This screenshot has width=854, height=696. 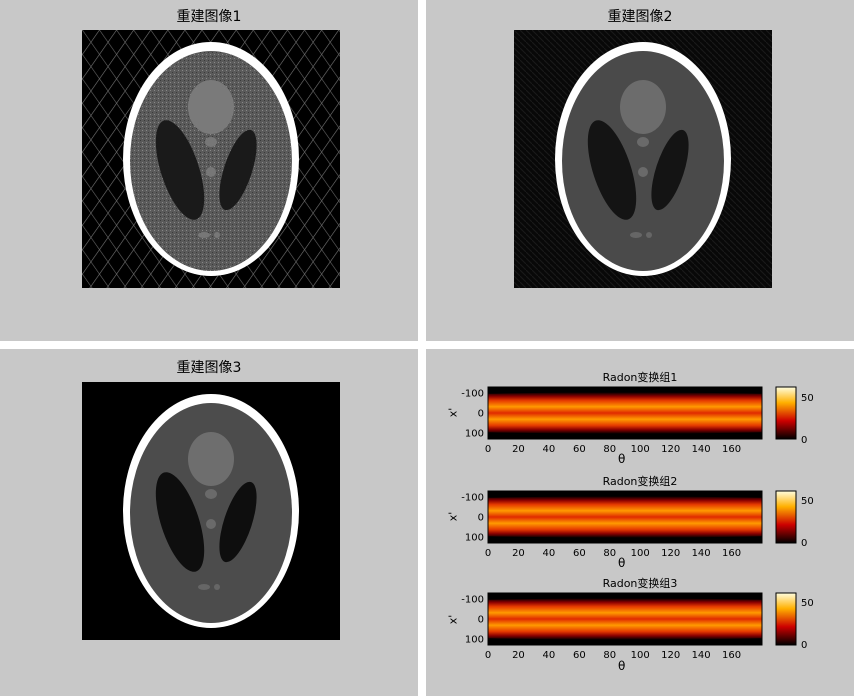 What do you see at coordinates (481, 518) in the screenshot?
I see `radon-ytick-2-0: 0` at bounding box center [481, 518].